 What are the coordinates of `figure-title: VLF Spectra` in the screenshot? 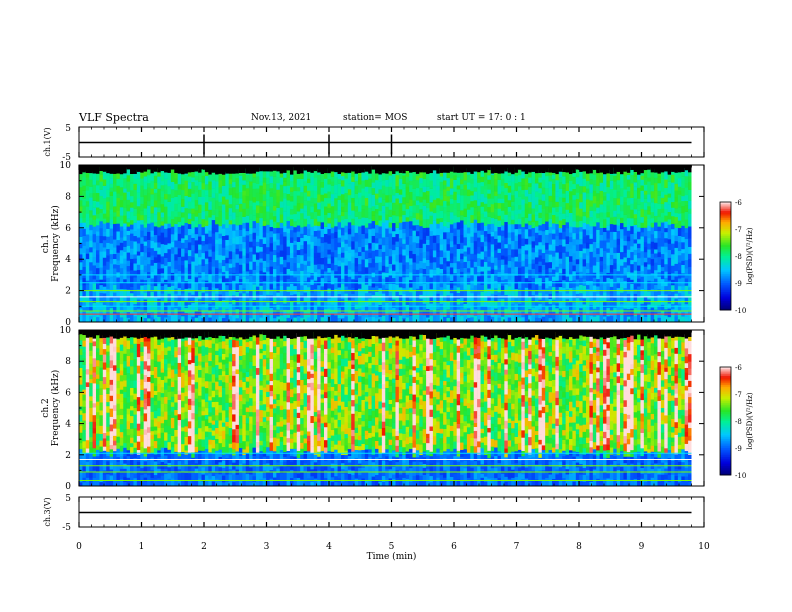 It's located at (114, 117).